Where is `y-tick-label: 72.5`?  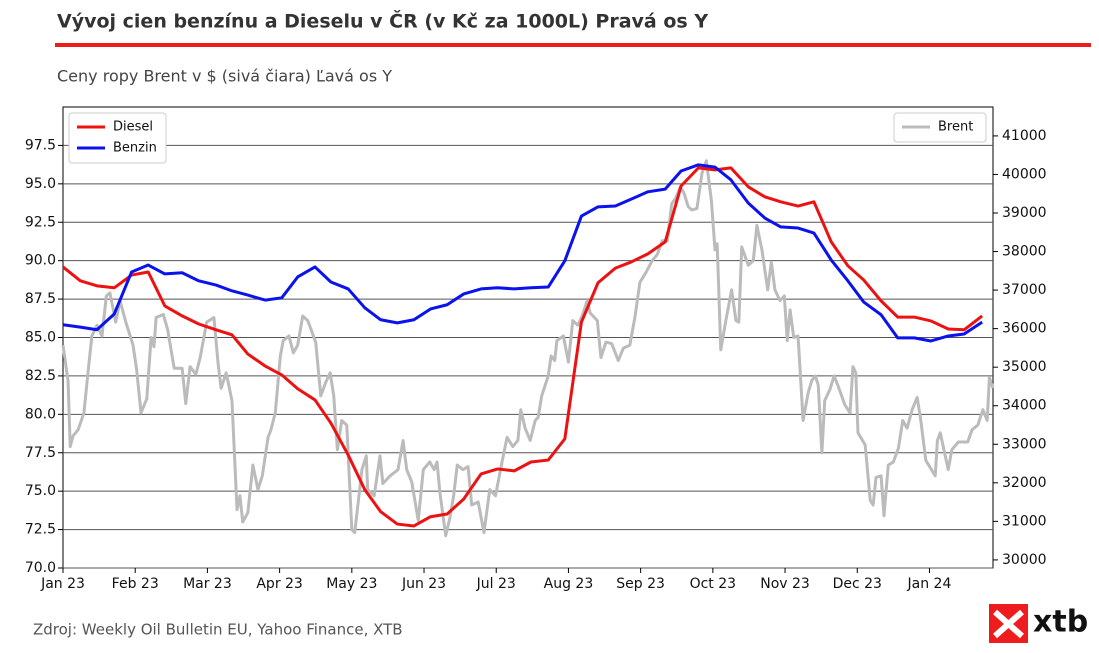 y-tick-label: 72.5 is located at coordinates (40, 530).